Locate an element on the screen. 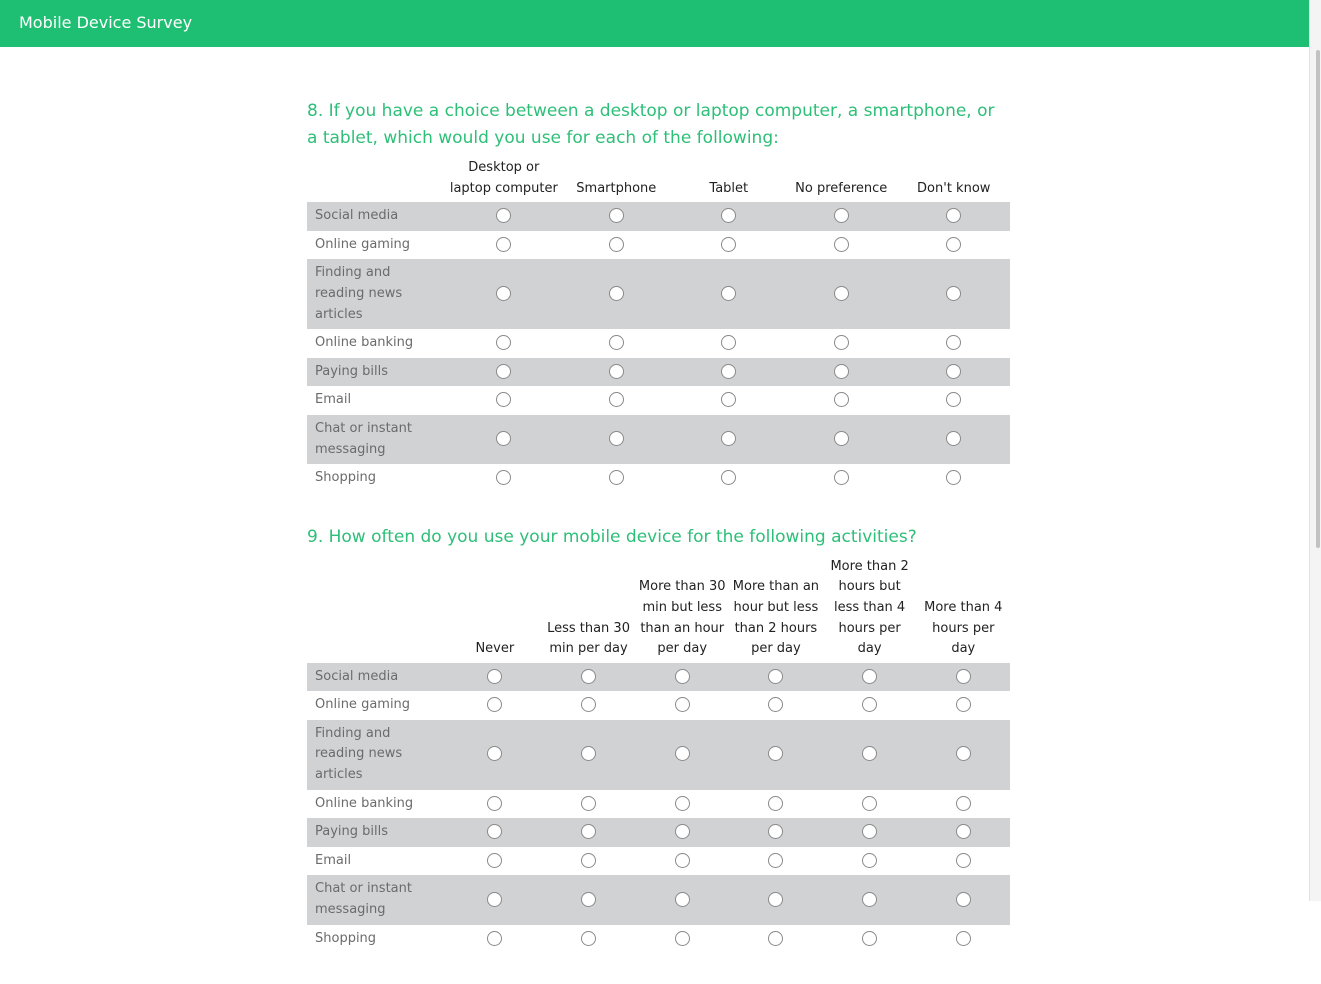 This screenshot has width=1321, height=984. row-label: Chat or instant messaging is located at coordinates (377, 900).